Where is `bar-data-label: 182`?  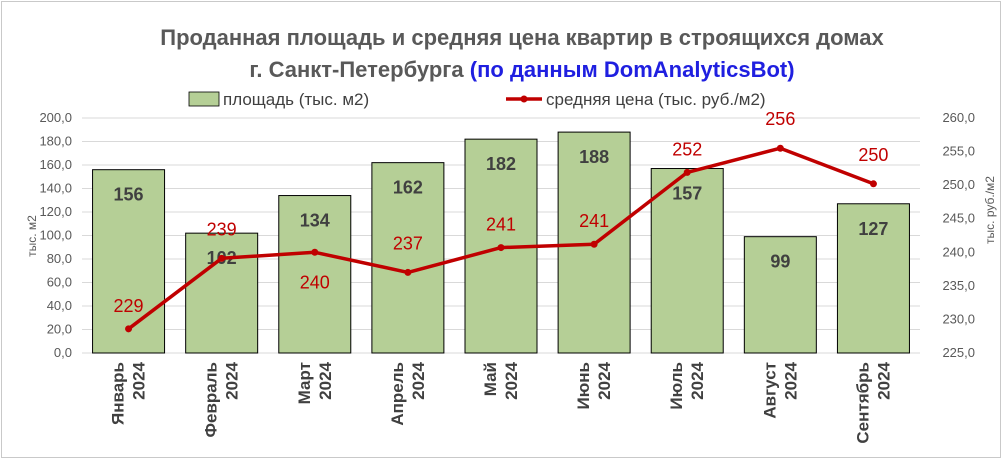
bar-data-label: 182 is located at coordinates (501, 164).